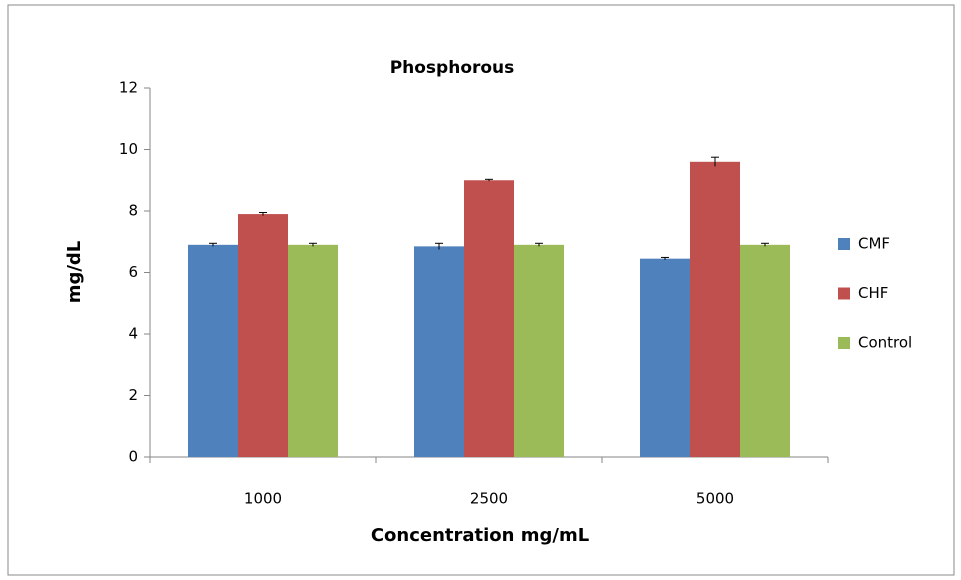 The image size is (961, 580). What do you see at coordinates (133, 272) in the screenshot?
I see `y-tick-label: 6` at bounding box center [133, 272].